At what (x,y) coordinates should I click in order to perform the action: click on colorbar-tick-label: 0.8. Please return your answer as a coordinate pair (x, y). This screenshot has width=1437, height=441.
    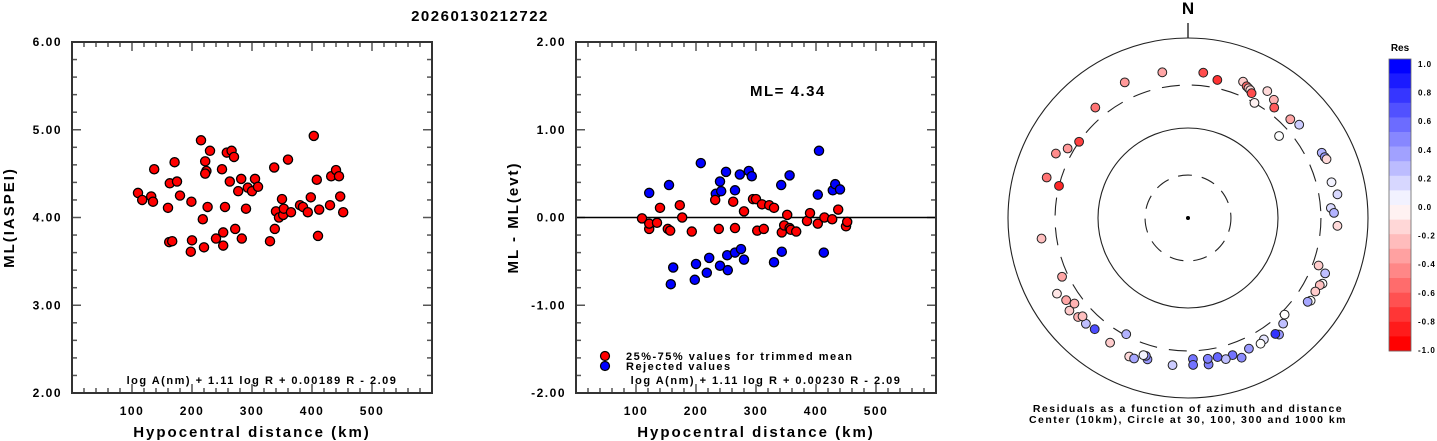
    Looking at the image, I should click on (1425, 93).